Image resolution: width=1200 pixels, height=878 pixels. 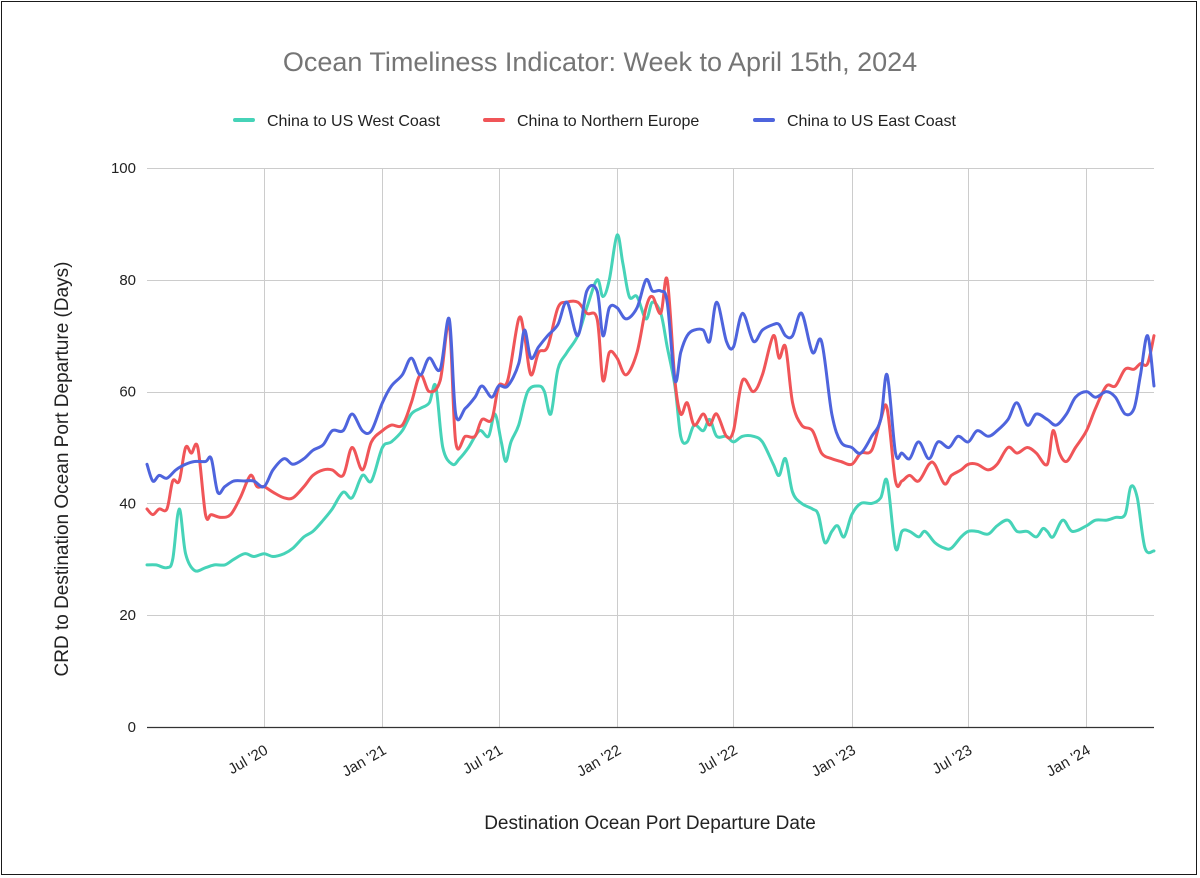 What do you see at coordinates (127, 615) in the screenshot?
I see `y-tick-label: 20` at bounding box center [127, 615].